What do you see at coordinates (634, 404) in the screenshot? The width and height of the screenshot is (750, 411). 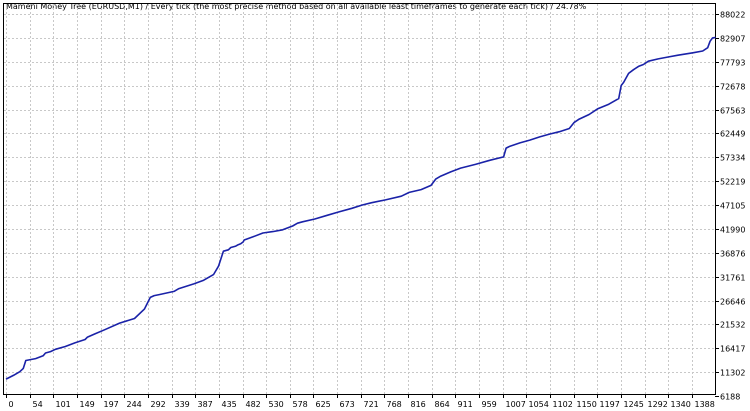 I see `x-tick-label: 1245` at bounding box center [634, 404].